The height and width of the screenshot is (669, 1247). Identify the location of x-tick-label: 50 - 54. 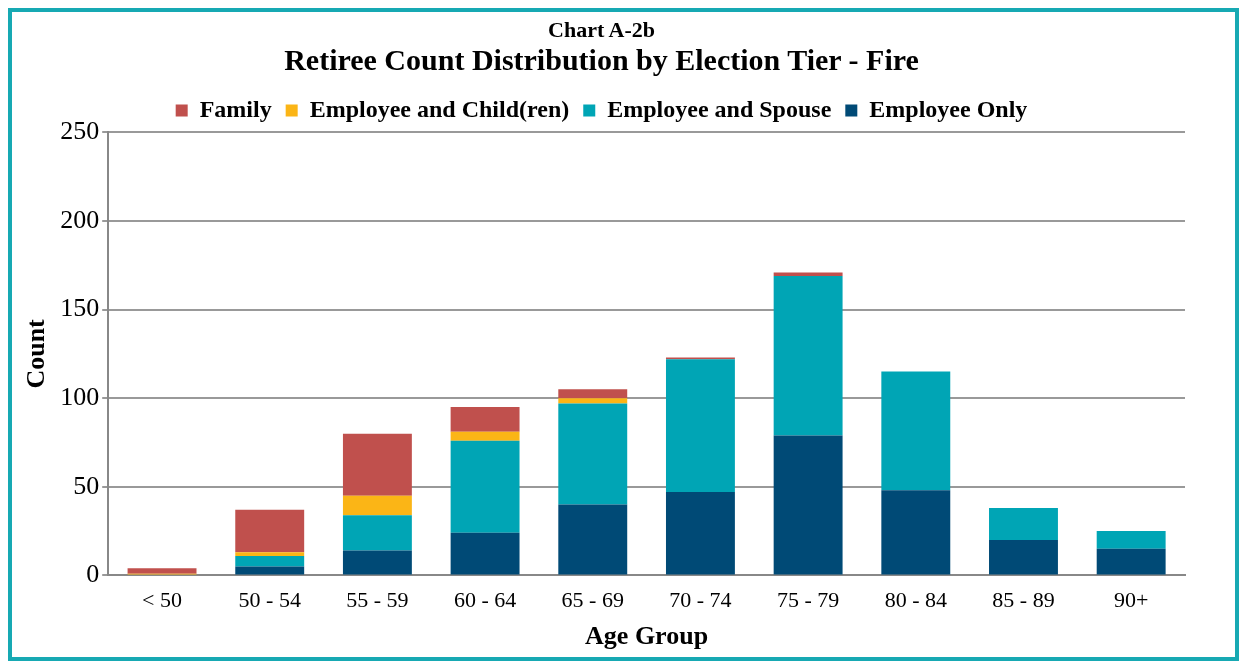
(269, 600).